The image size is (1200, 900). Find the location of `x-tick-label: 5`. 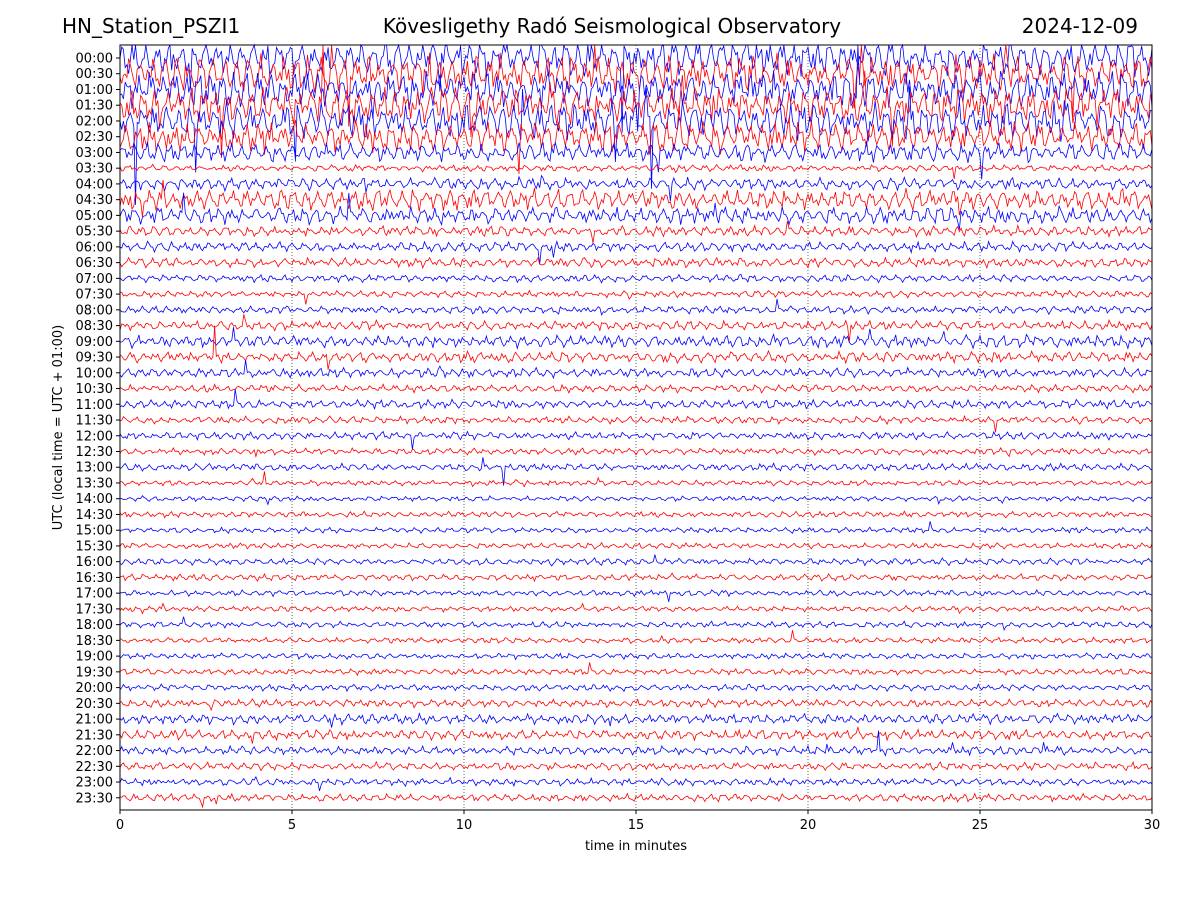

x-tick-label: 5 is located at coordinates (292, 825).